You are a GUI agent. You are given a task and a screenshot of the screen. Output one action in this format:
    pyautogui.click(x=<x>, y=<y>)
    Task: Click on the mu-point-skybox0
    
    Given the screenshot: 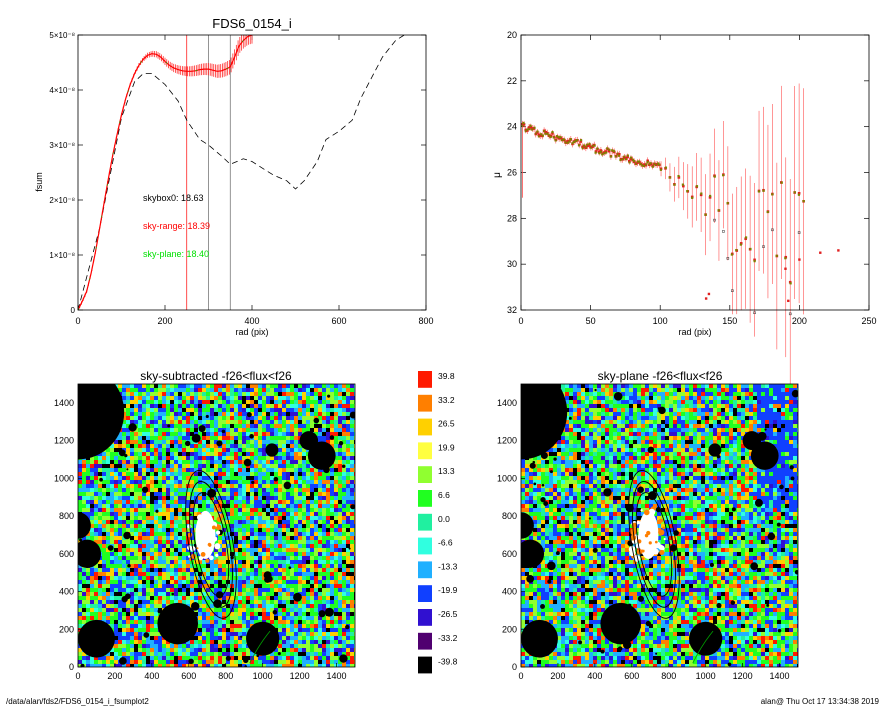 What is the action you would take?
    pyautogui.click(x=714, y=220)
    